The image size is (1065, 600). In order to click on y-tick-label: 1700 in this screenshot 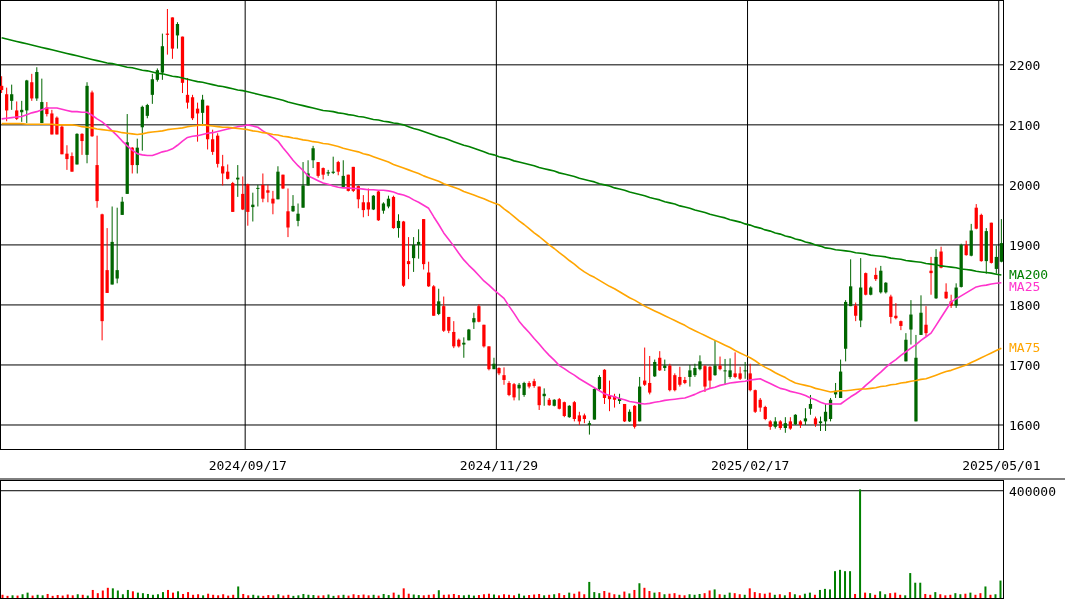, I will do `click(1025, 365)`.